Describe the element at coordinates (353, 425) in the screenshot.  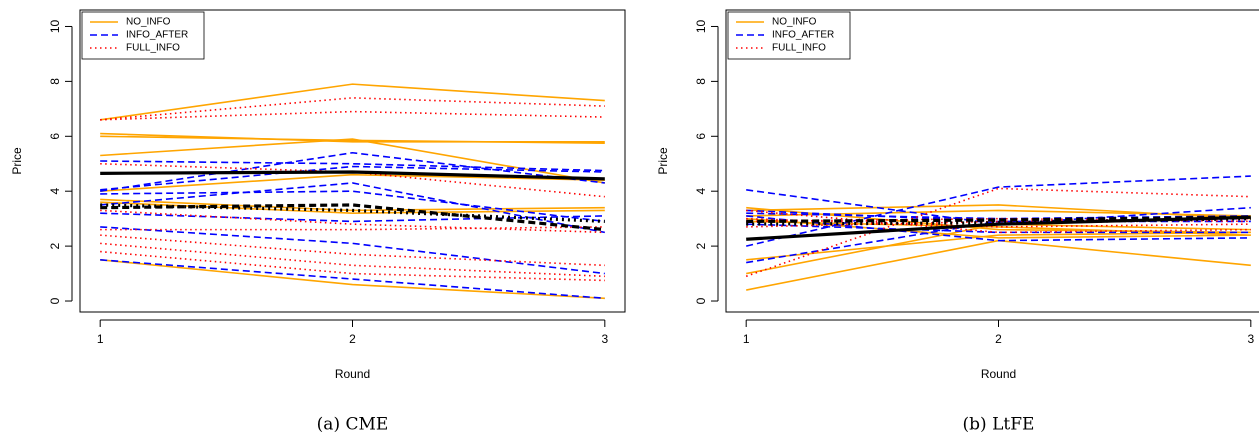
I see `caption: (a) CME` at that location.